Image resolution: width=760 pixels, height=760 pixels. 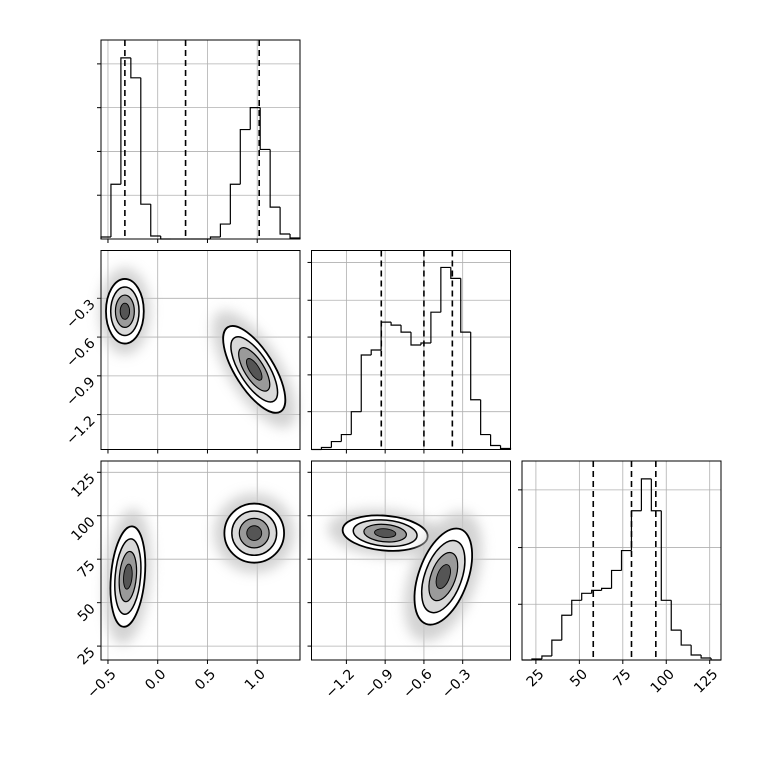 I want to click on panel: −1.2−0.9−0.6−0.3, so click(x=409, y=581).